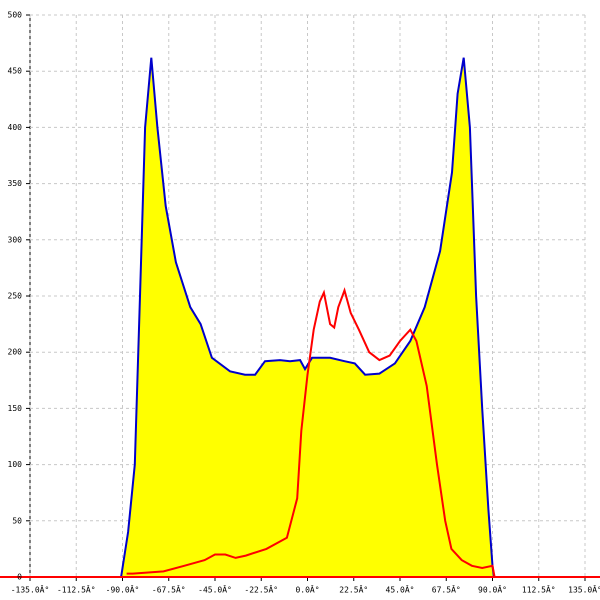  What do you see at coordinates (15, 71) in the screenshot?
I see `y-tick-label: 450` at bounding box center [15, 71].